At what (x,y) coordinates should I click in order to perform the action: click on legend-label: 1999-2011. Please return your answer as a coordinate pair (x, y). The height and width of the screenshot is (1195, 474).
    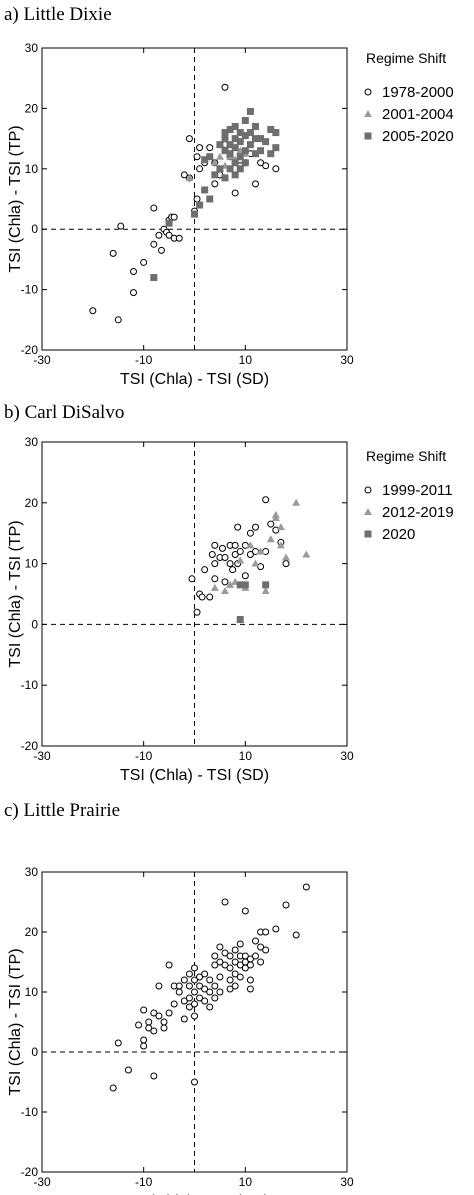
    Looking at the image, I should click on (417, 490).